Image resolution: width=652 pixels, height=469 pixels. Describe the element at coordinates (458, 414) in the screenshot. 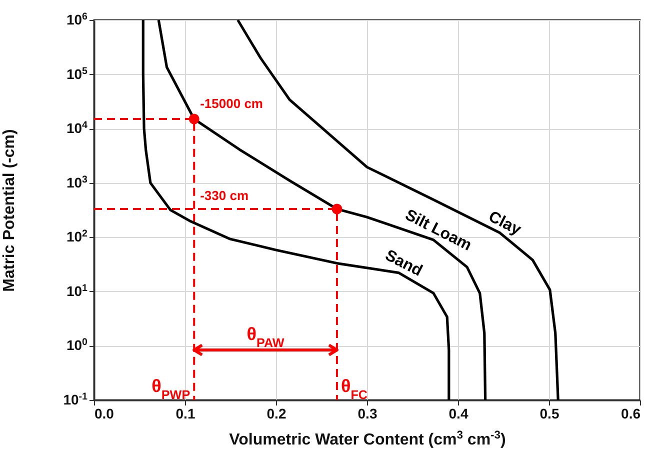

I see `x-tick-label: 0.4` at that location.